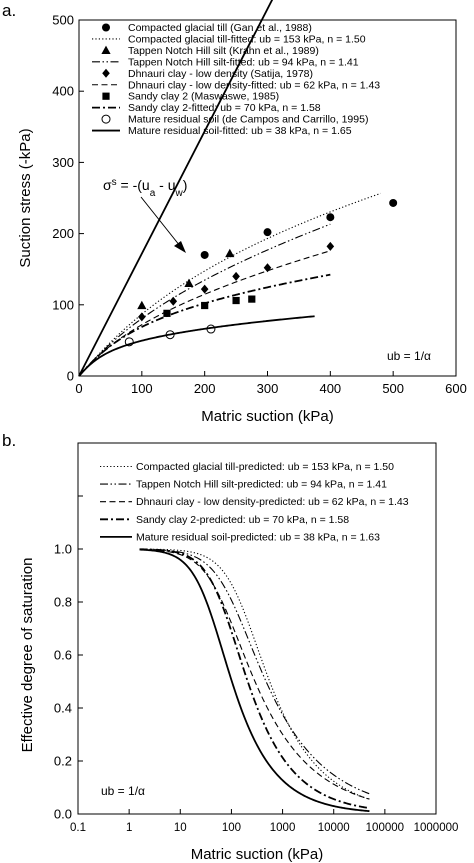 This screenshot has width=474, height=863. Describe the element at coordinates (160, 221) in the screenshot. I see `equation-arrow` at that location.